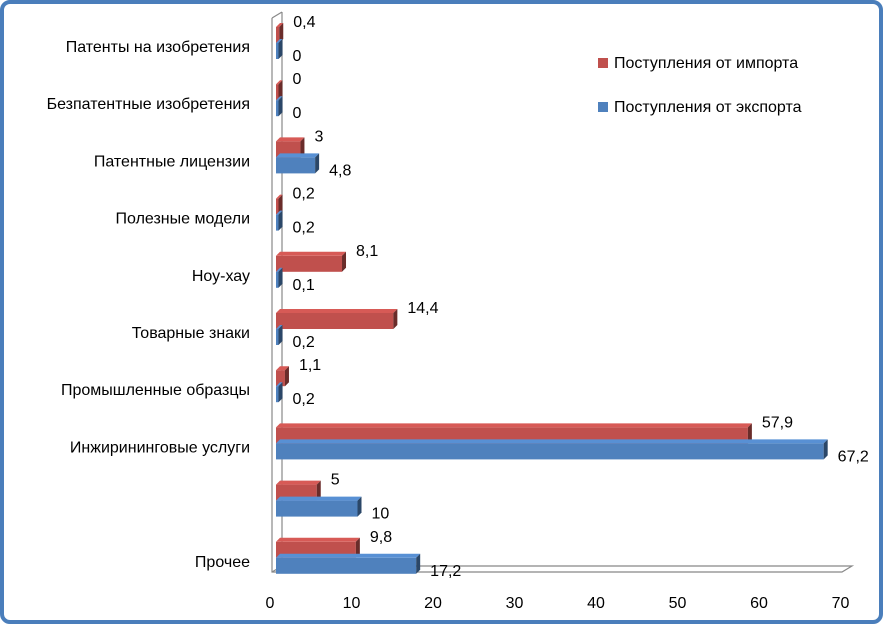  I want to click on import-value-label: 8,1, so click(367, 251).